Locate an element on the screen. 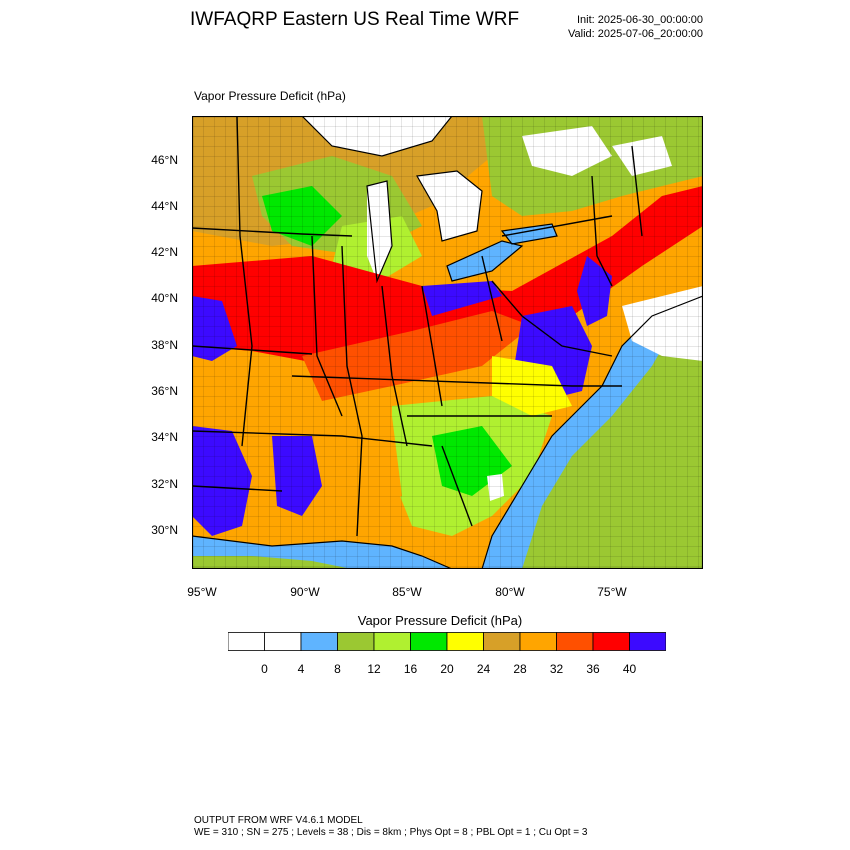  footer-line-1: OUTPUT FROM WRF V4.6.1 MODEL is located at coordinates (278, 820).